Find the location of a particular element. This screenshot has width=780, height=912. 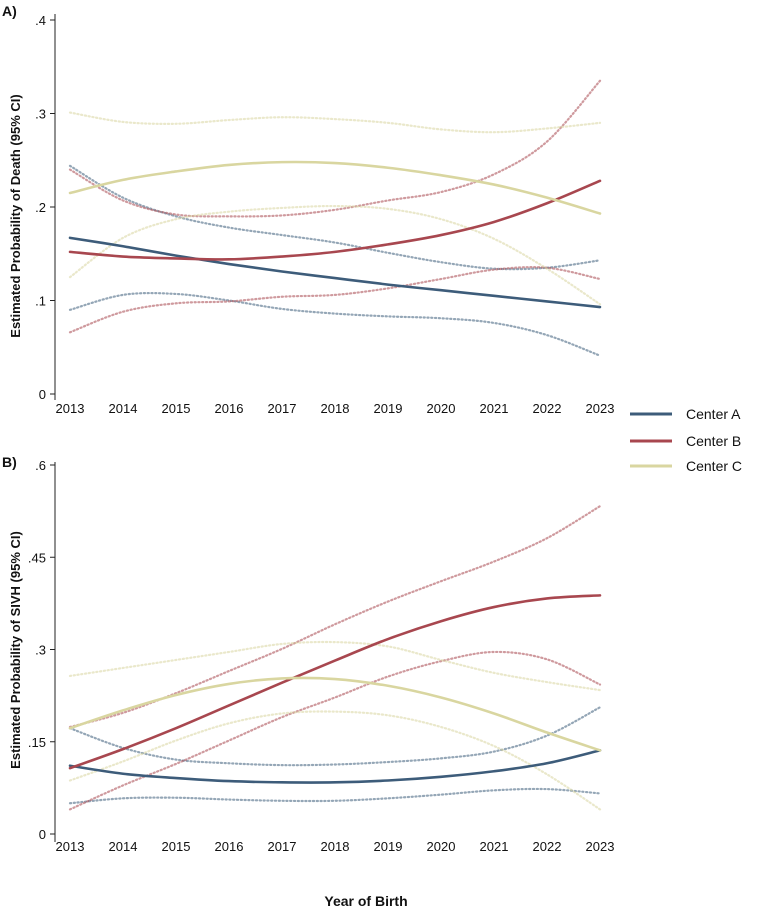

panel-a-y-tick-label: 0 is located at coordinates (42, 394).